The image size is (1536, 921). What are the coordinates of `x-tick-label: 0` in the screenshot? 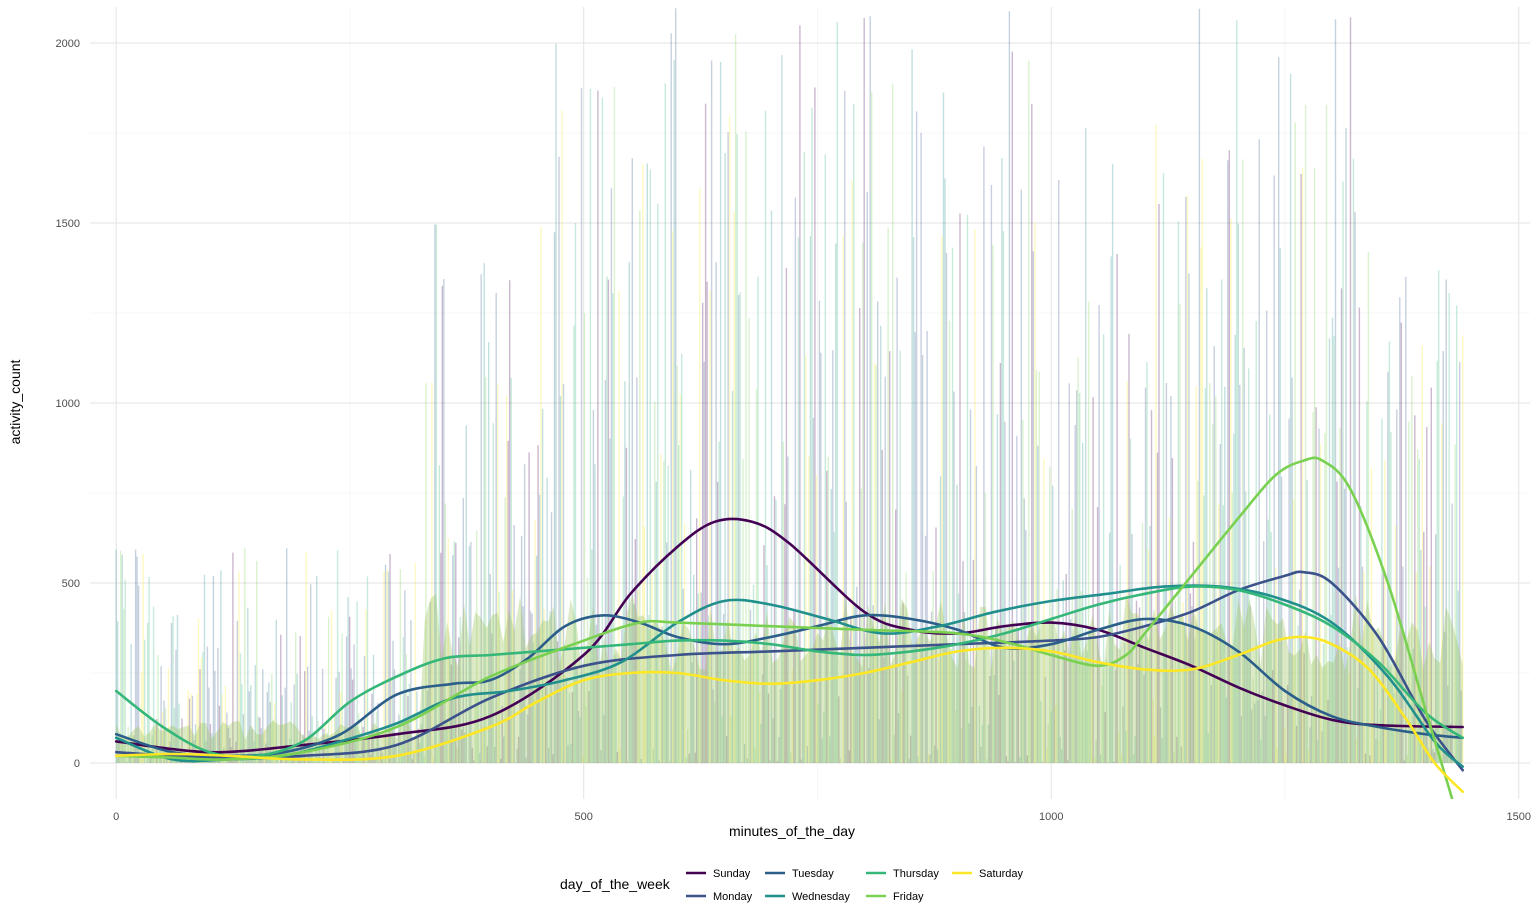 It's located at (116, 817).